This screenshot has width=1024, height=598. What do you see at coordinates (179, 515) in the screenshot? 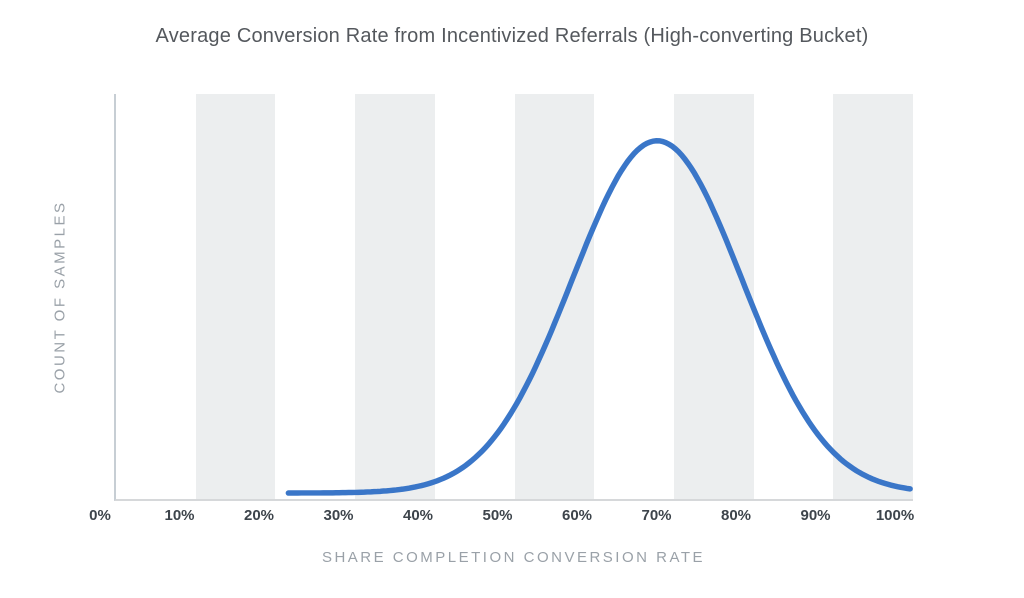
I see `x-tick-label: 10%` at bounding box center [179, 515].